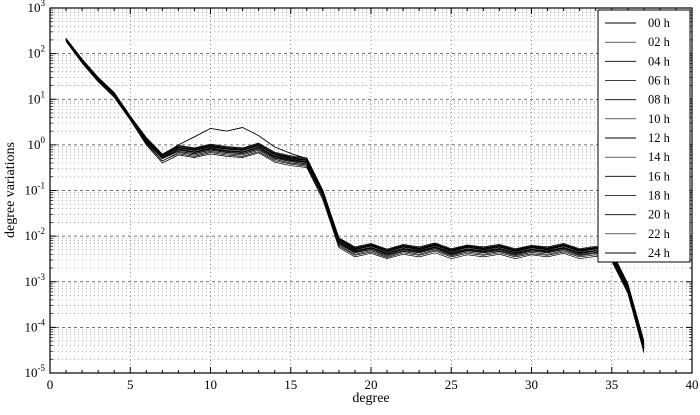  What do you see at coordinates (531, 384) in the screenshot?
I see `x-tick-label: 30` at bounding box center [531, 384].